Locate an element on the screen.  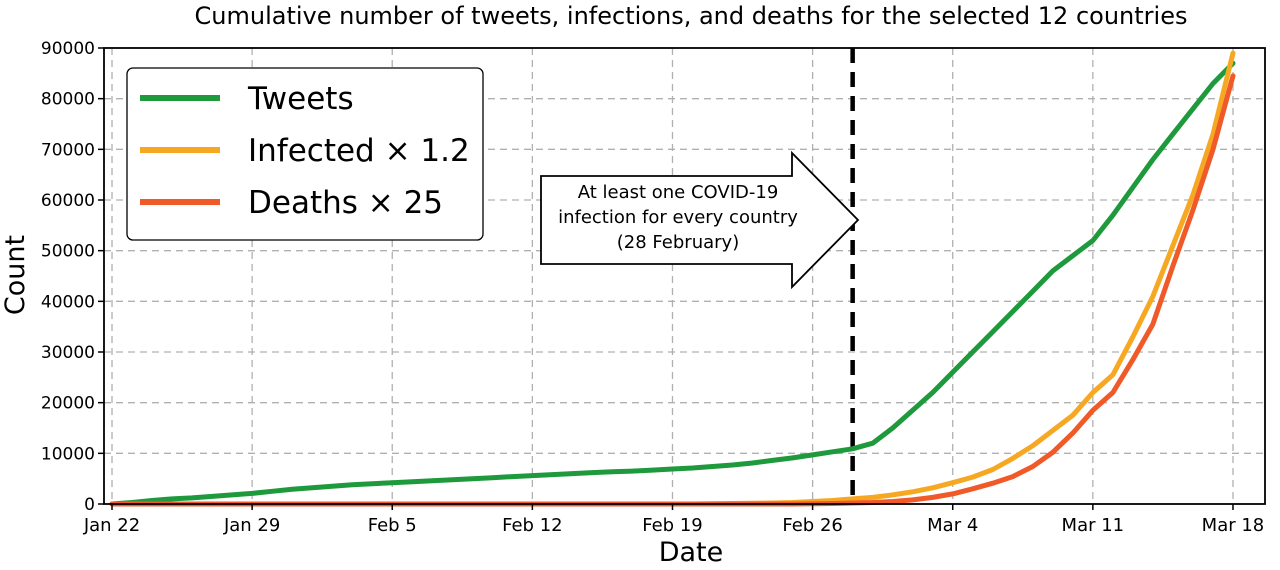
legend-label: Tweets is located at coordinates (300, 99).